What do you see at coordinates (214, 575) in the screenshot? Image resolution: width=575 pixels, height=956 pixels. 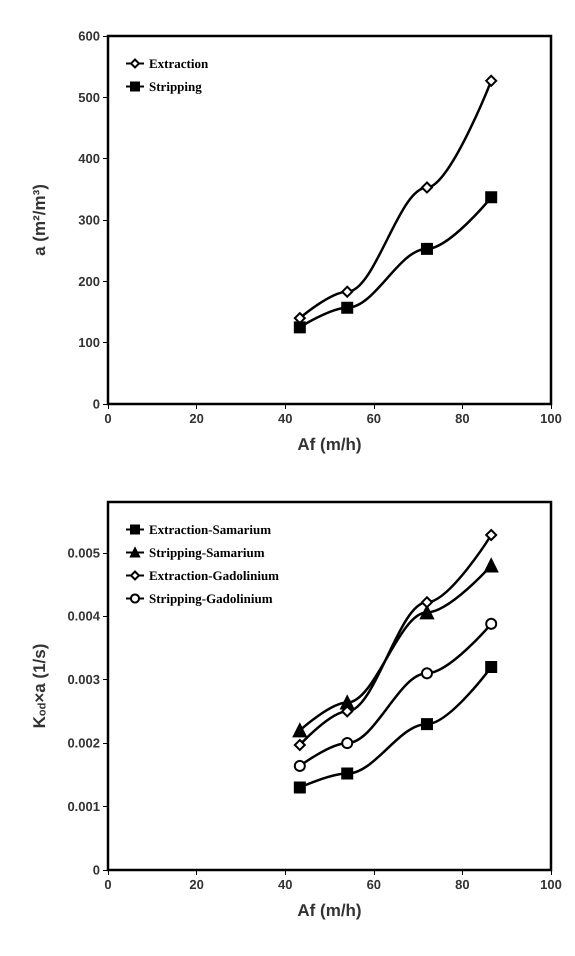 I see `legend-label: Extraction-Gadolinium` at bounding box center [214, 575].